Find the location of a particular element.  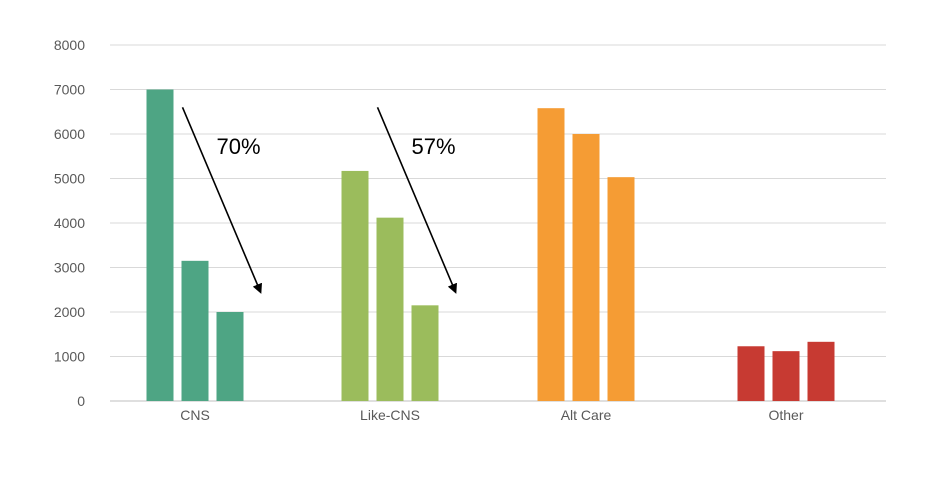

x-category-label: Alt Care is located at coordinates (586, 415).